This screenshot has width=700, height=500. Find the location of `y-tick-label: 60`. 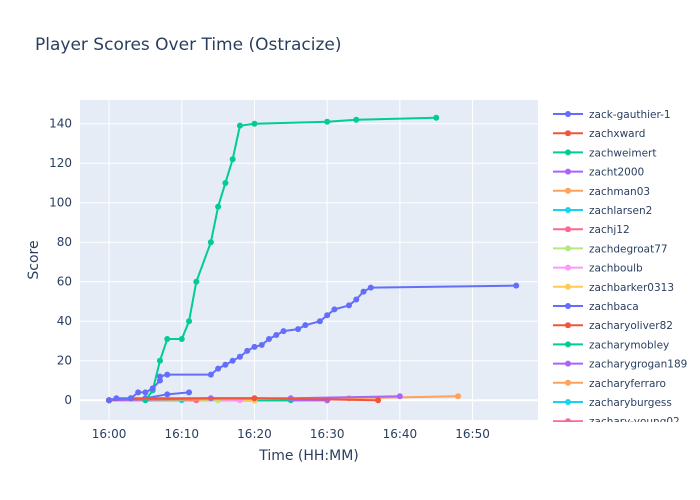

y-tick-label: 60 is located at coordinates (64, 282).